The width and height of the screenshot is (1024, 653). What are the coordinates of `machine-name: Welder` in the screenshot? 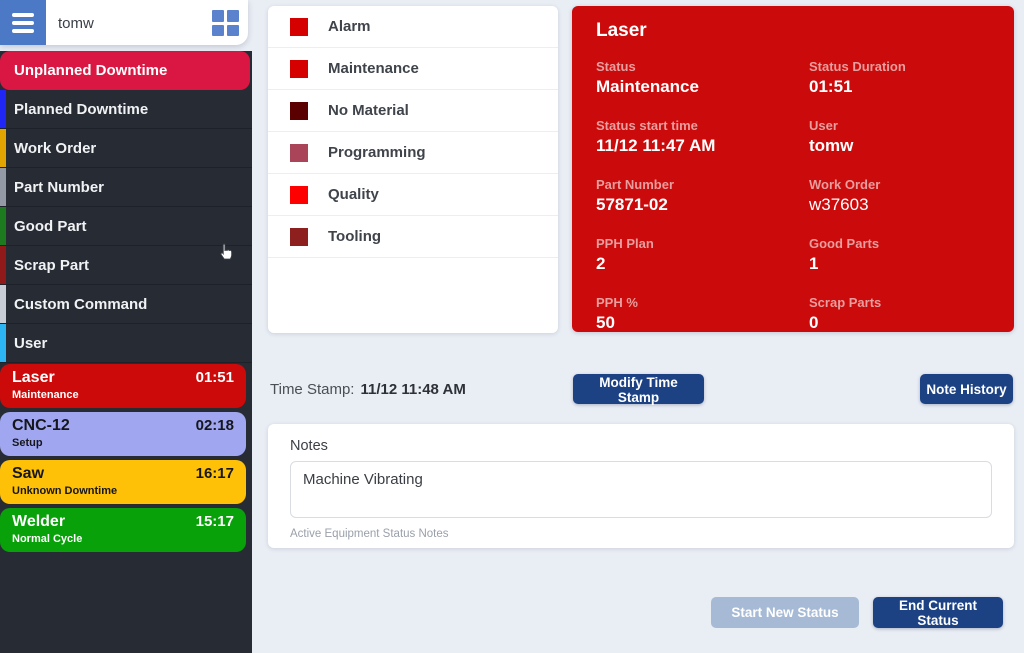 It's located at (39, 521).